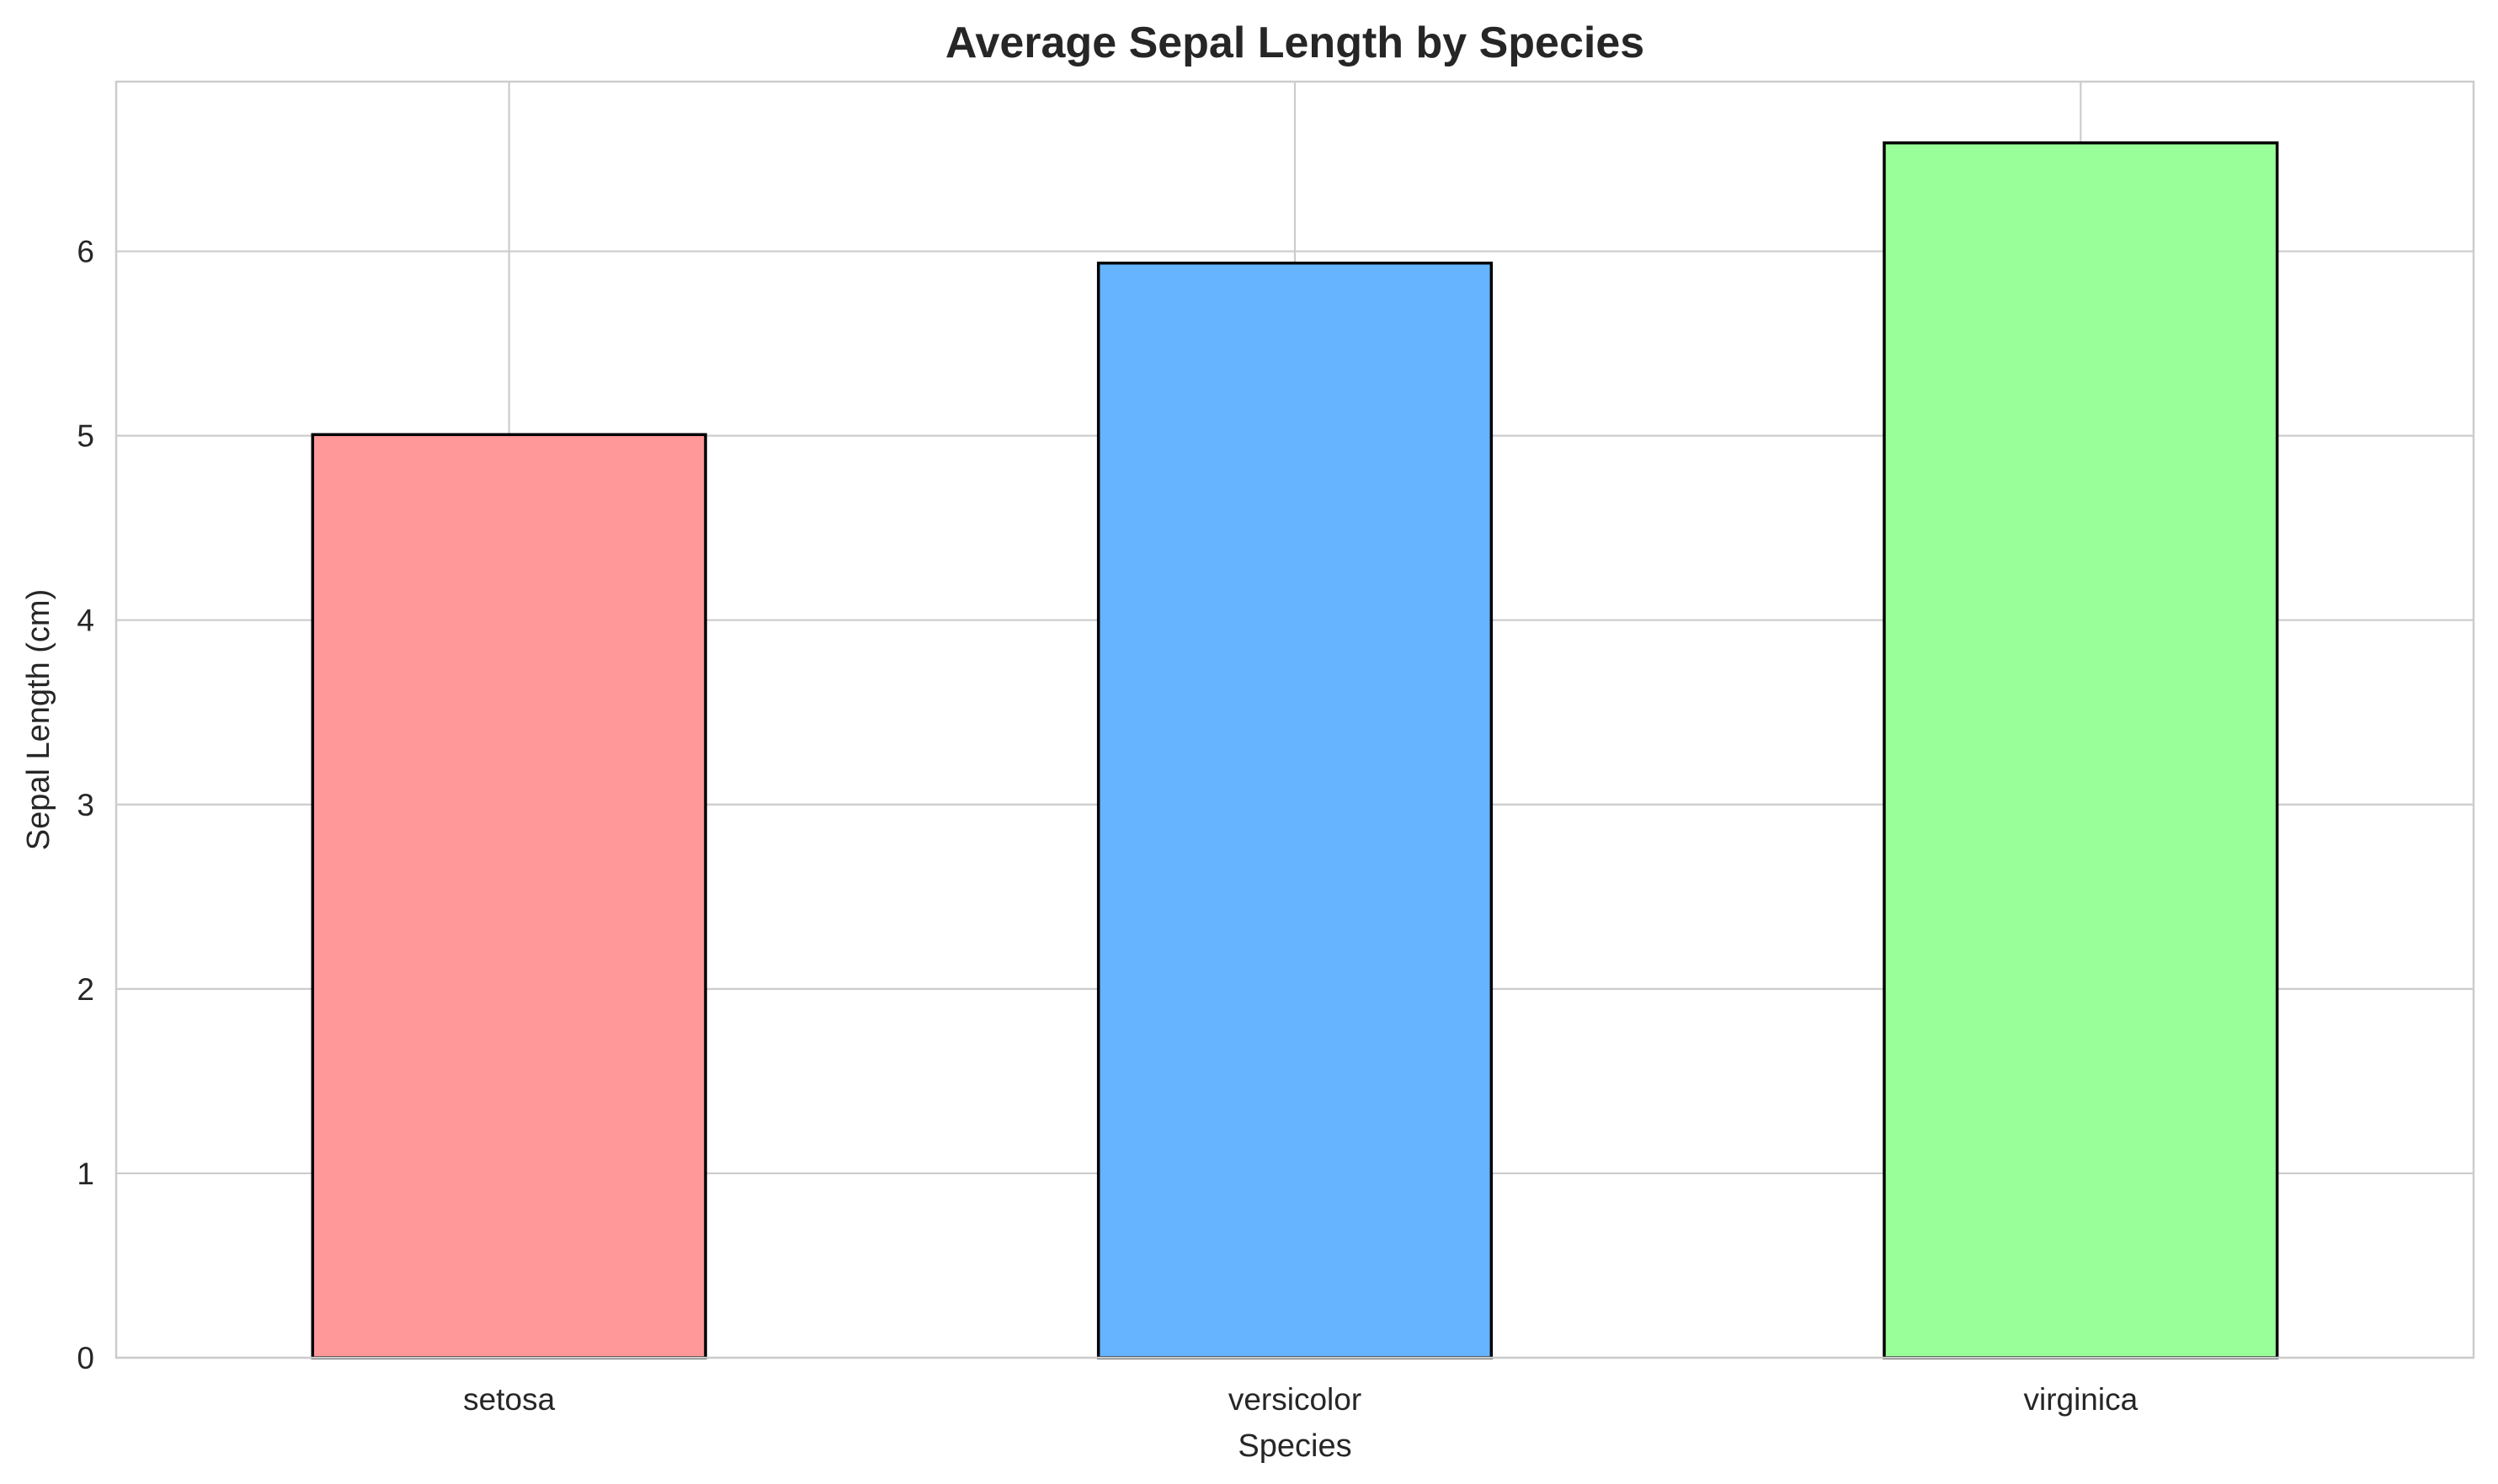  What do you see at coordinates (509, 1399) in the screenshot?
I see `x-tick-label: setosa` at bounding box center [509, 1399].